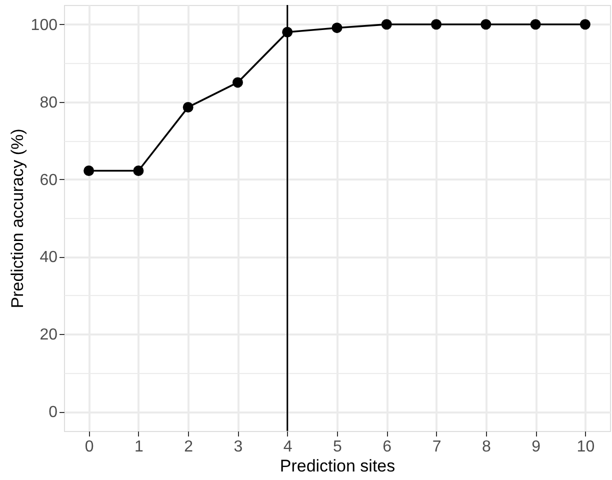 The width and height of the screenshot is (612, 480). What do you see at coordinates (238, 447) in the screenshot?
I see `x-tick-label: 3` at bounding box center [238, 447].